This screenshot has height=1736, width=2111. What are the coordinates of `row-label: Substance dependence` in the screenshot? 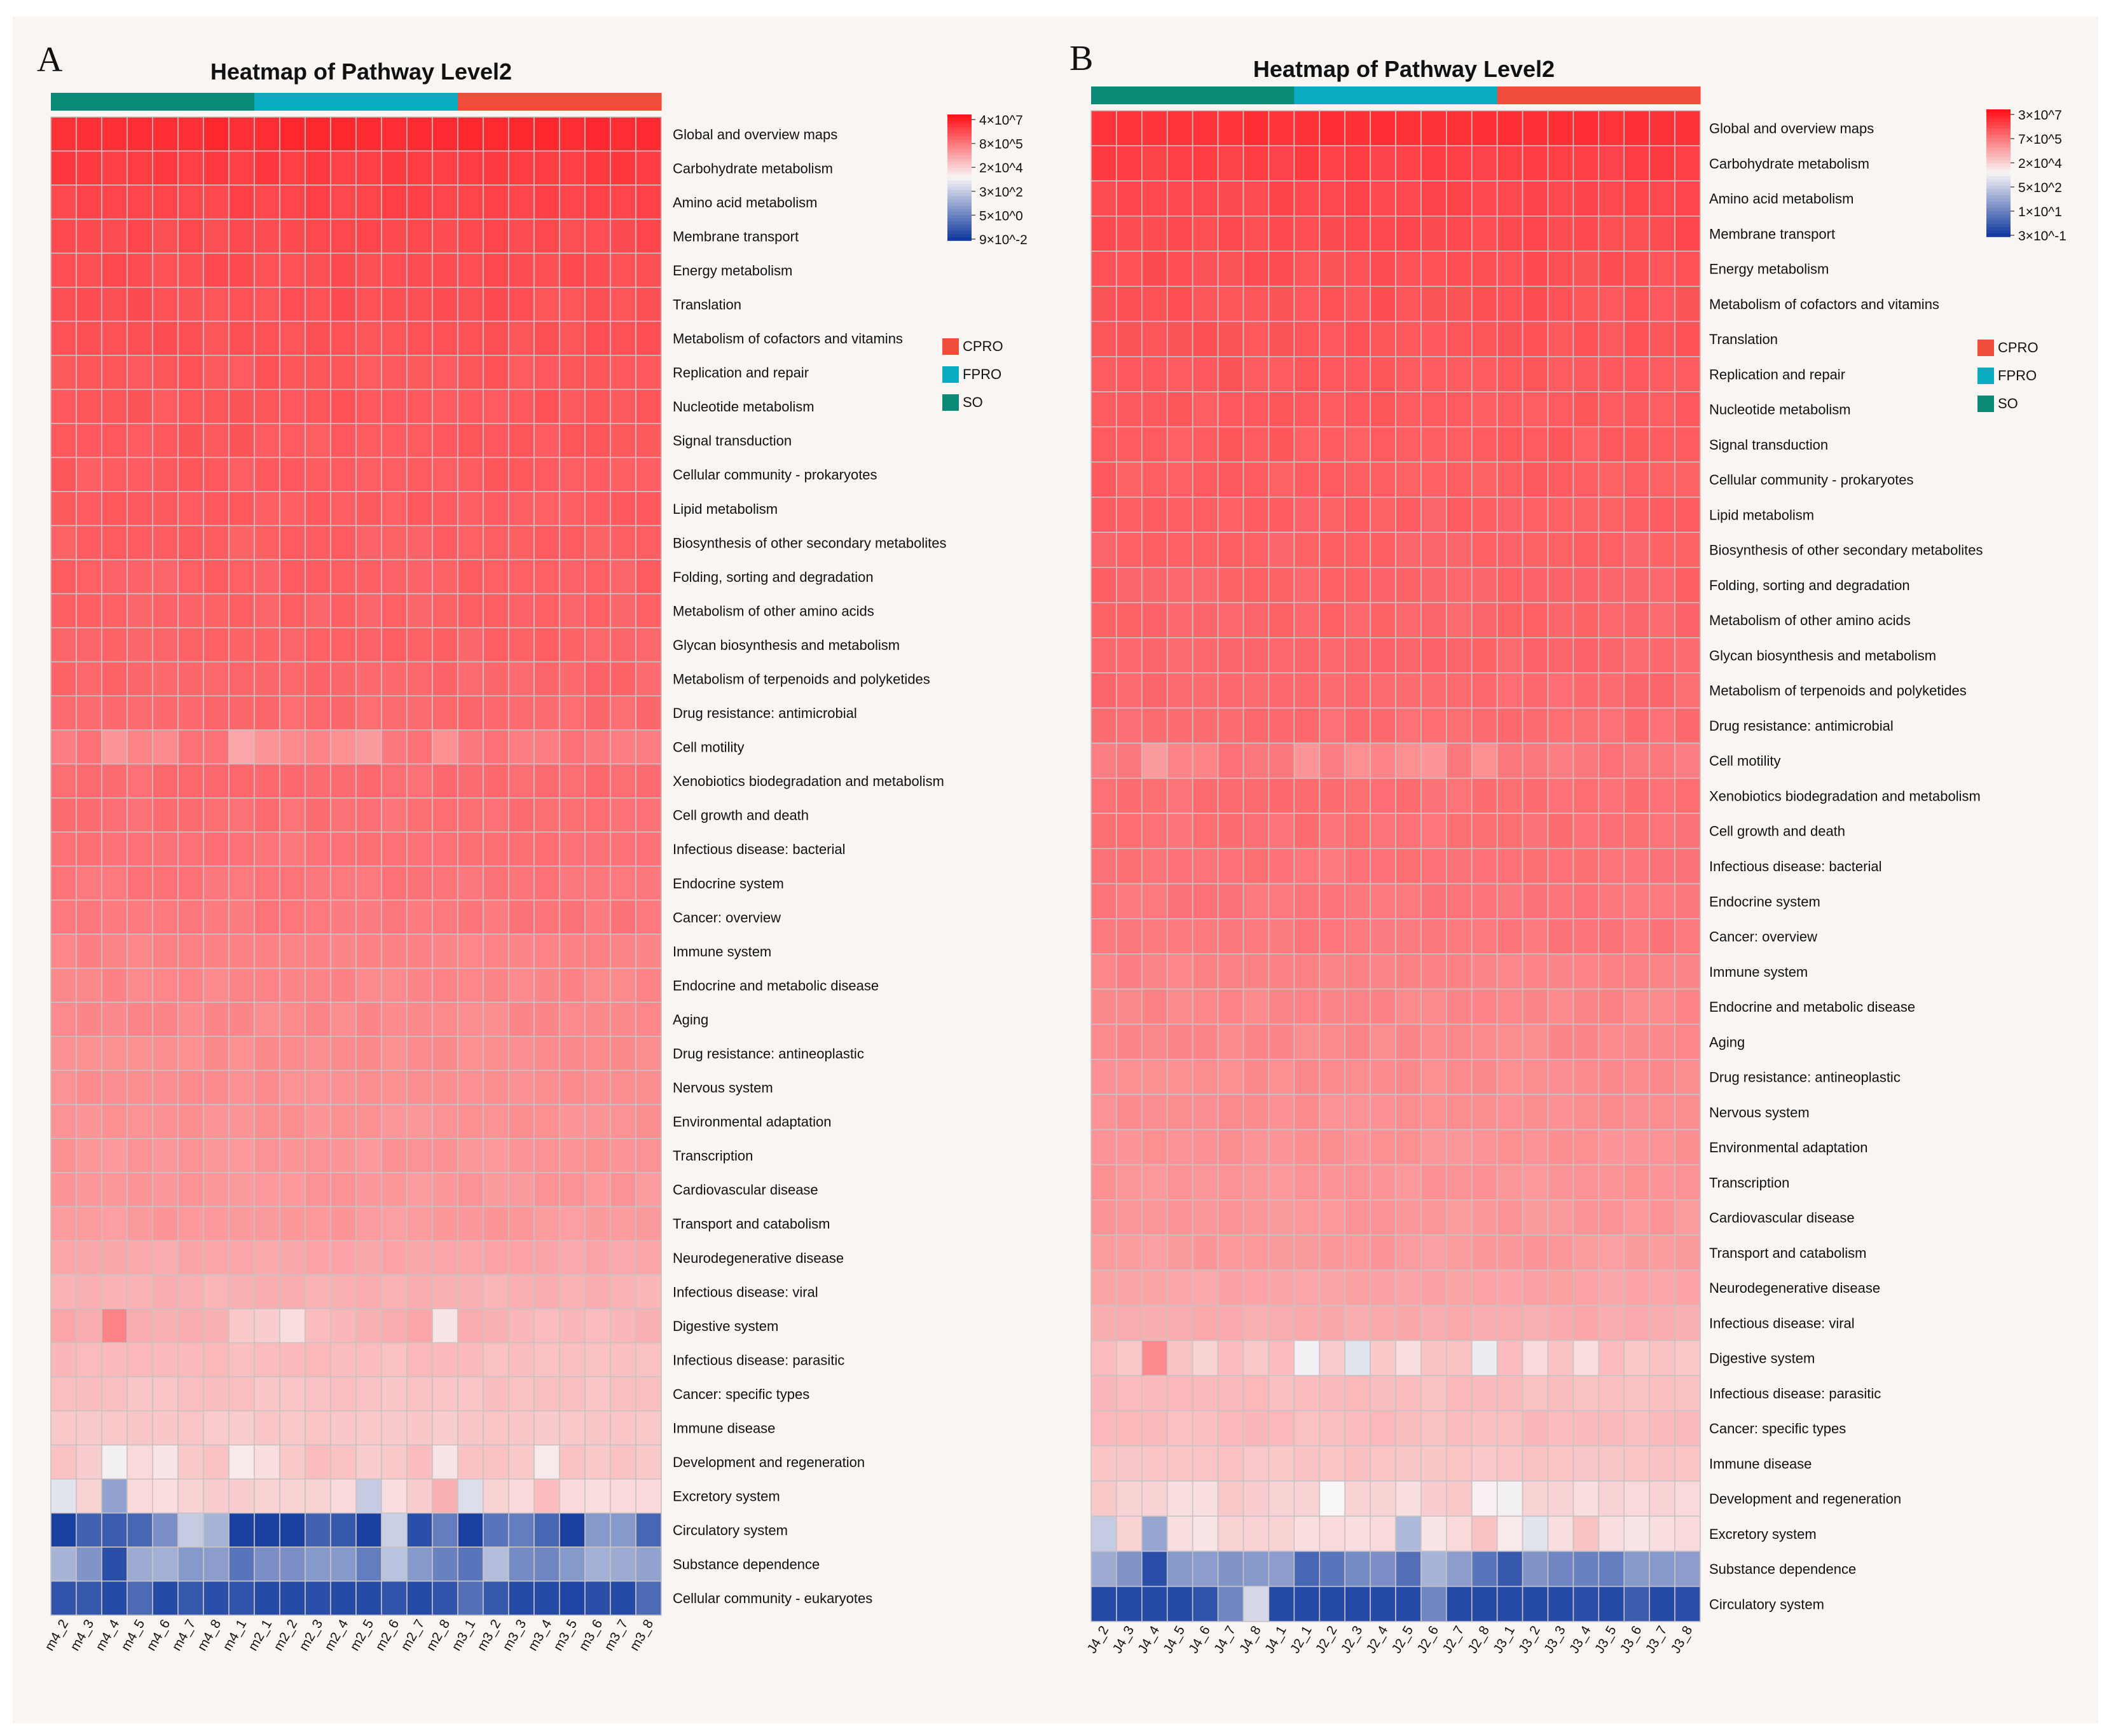 It's located at (746, 1565).